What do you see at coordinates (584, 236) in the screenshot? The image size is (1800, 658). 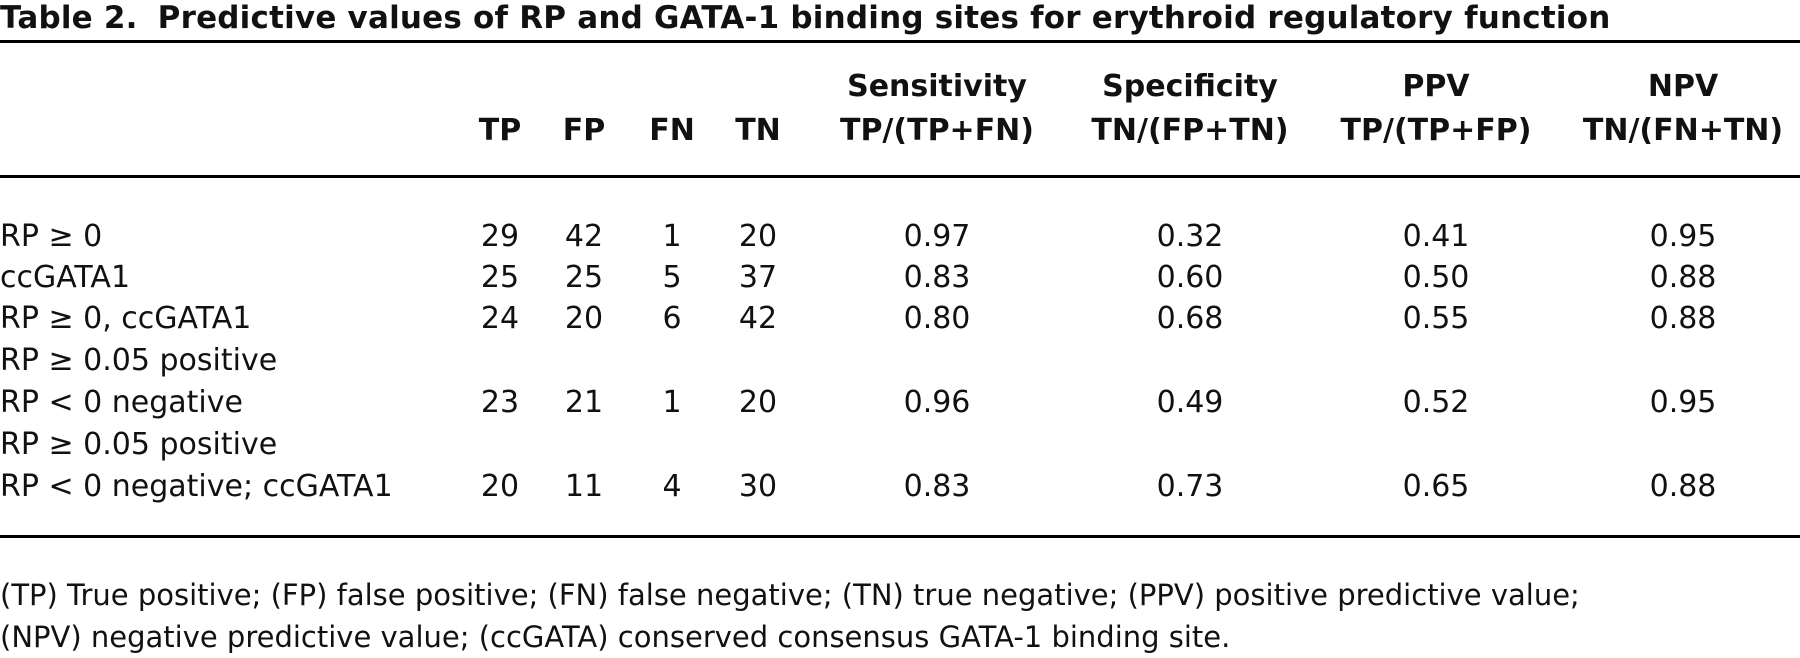 I see `cell-fp: 42` at bounding box center [584, 236].